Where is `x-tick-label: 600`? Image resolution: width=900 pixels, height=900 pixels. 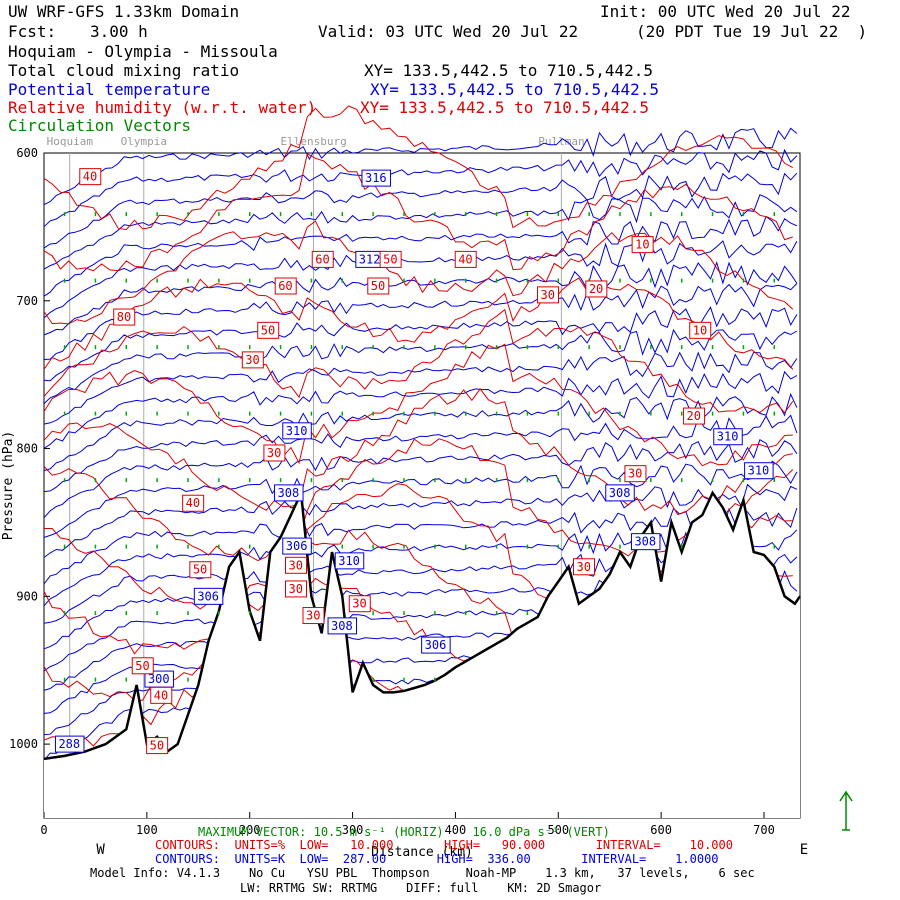
x-tick-label: 600 is located at coordinates (661, 830).